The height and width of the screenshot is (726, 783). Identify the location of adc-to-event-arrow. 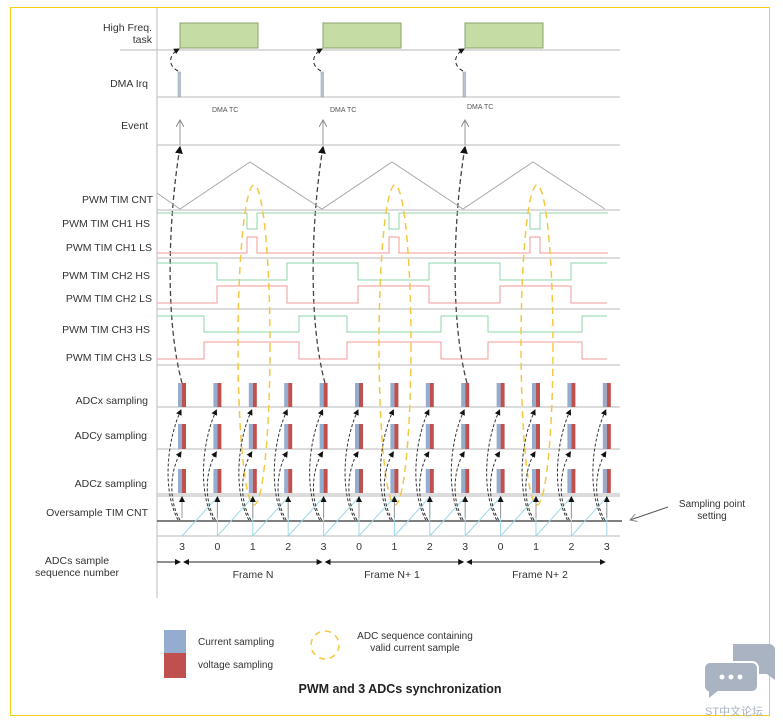
(176, 264).